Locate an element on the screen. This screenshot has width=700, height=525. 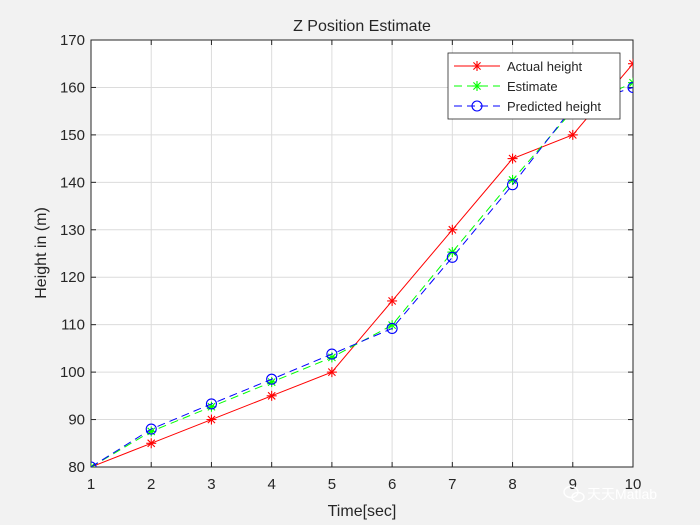
x-tick-label: 2 is located at coordinates (151, 484).